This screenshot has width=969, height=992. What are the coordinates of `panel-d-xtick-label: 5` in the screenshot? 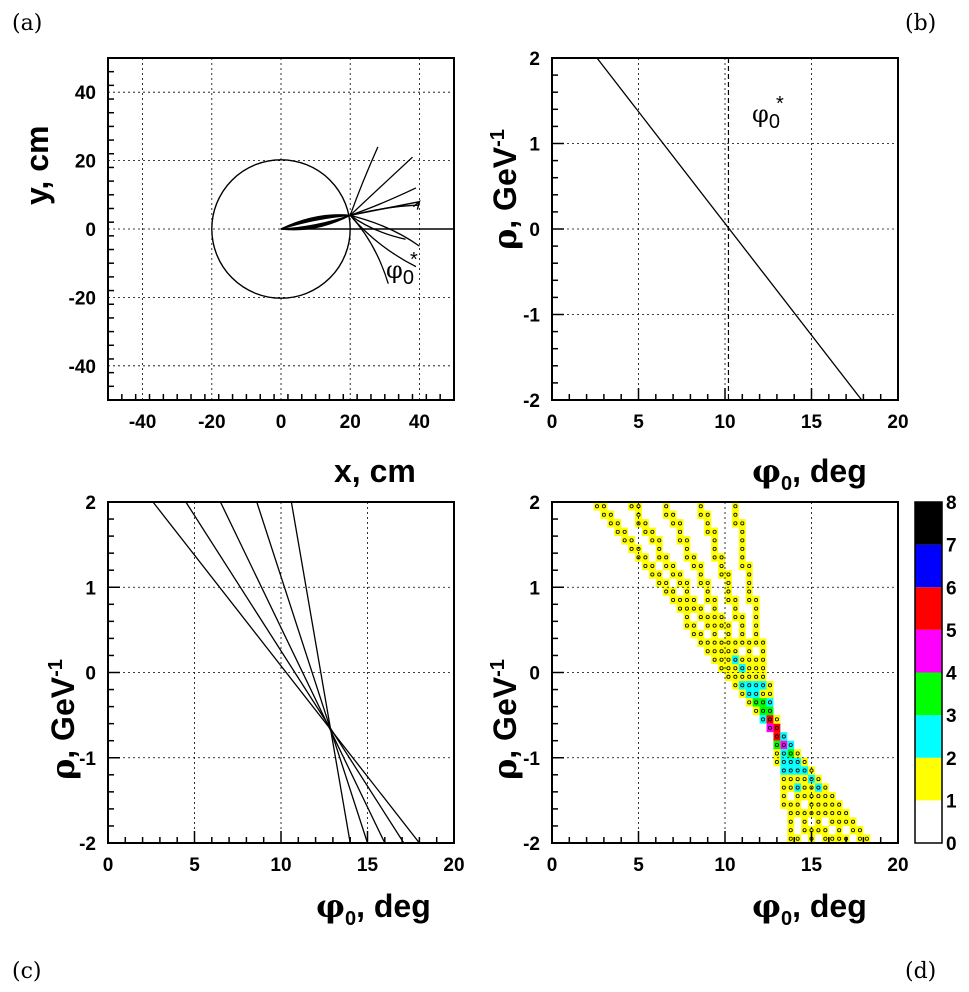 It's located at (638, 865).